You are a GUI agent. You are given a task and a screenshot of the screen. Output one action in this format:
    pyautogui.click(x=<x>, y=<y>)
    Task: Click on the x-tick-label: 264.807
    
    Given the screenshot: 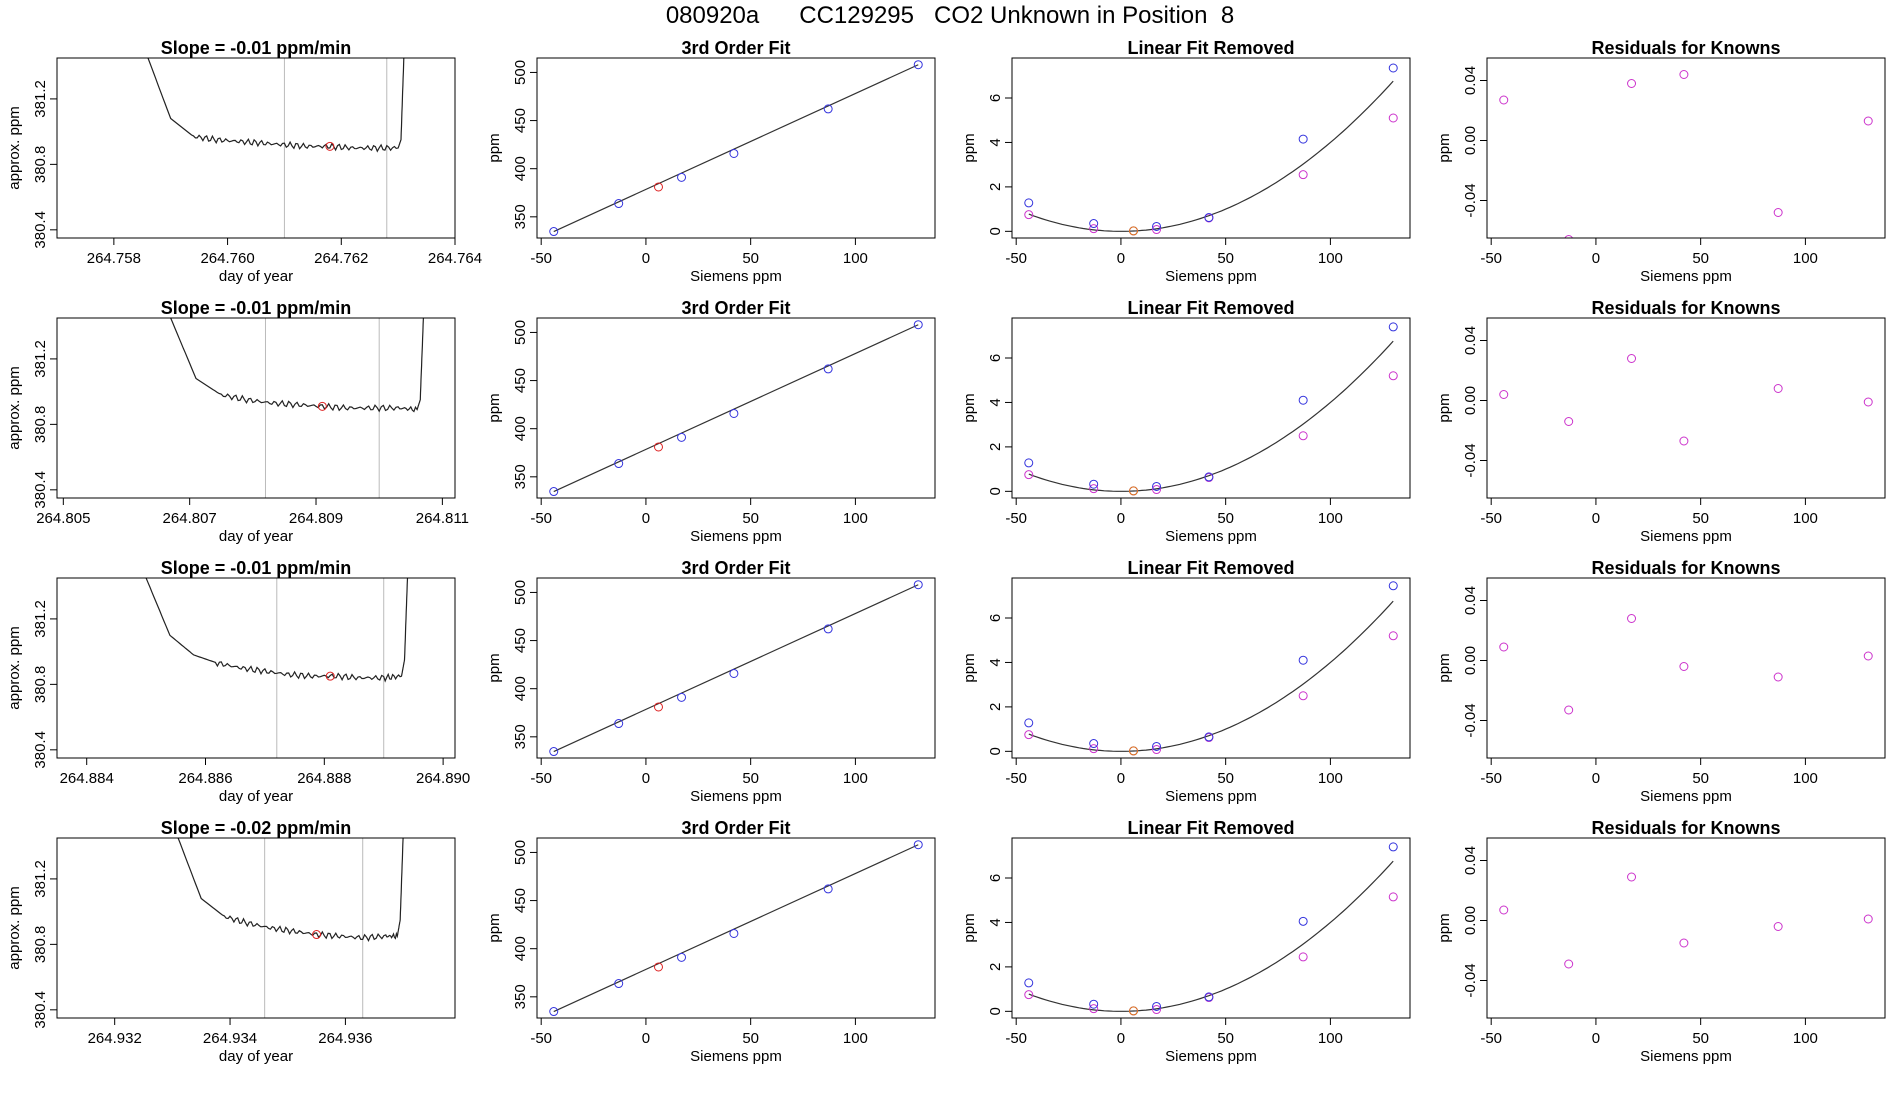 What is the action you would take?
    pyautogui.click(x=190, y=518)
    